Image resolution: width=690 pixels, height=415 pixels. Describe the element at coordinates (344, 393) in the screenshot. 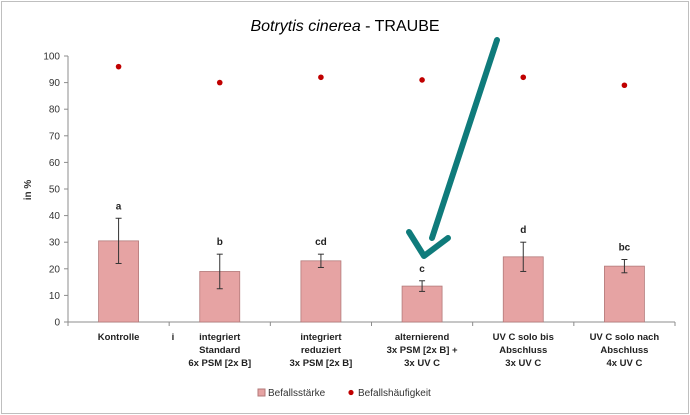

I see `legend: Befallsstärke Befallshäufigkeit` at that location.